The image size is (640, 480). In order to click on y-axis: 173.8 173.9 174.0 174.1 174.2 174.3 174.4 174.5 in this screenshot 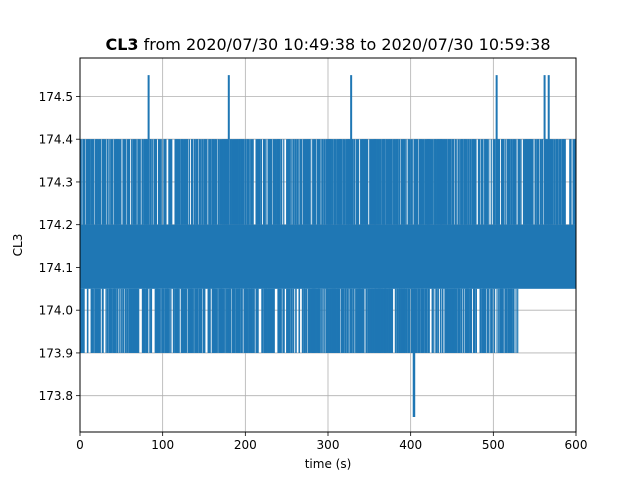, I will do `click(59, 246)`.